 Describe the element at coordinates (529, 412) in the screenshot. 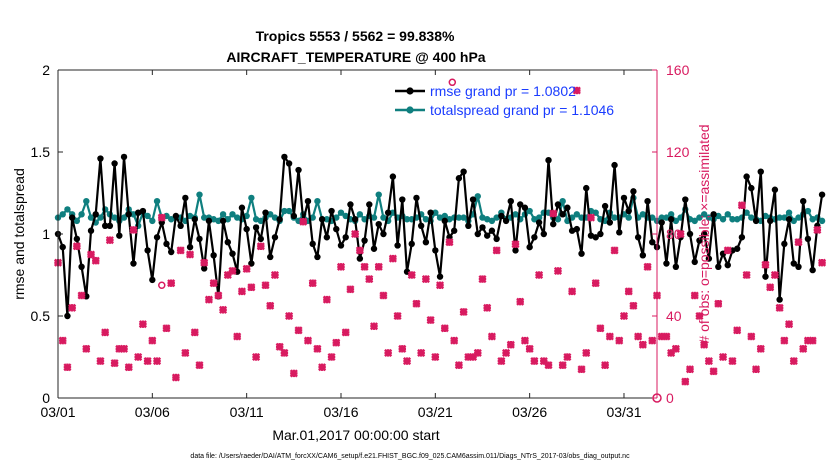

I see `x-tick-label: 03/26` at that location.